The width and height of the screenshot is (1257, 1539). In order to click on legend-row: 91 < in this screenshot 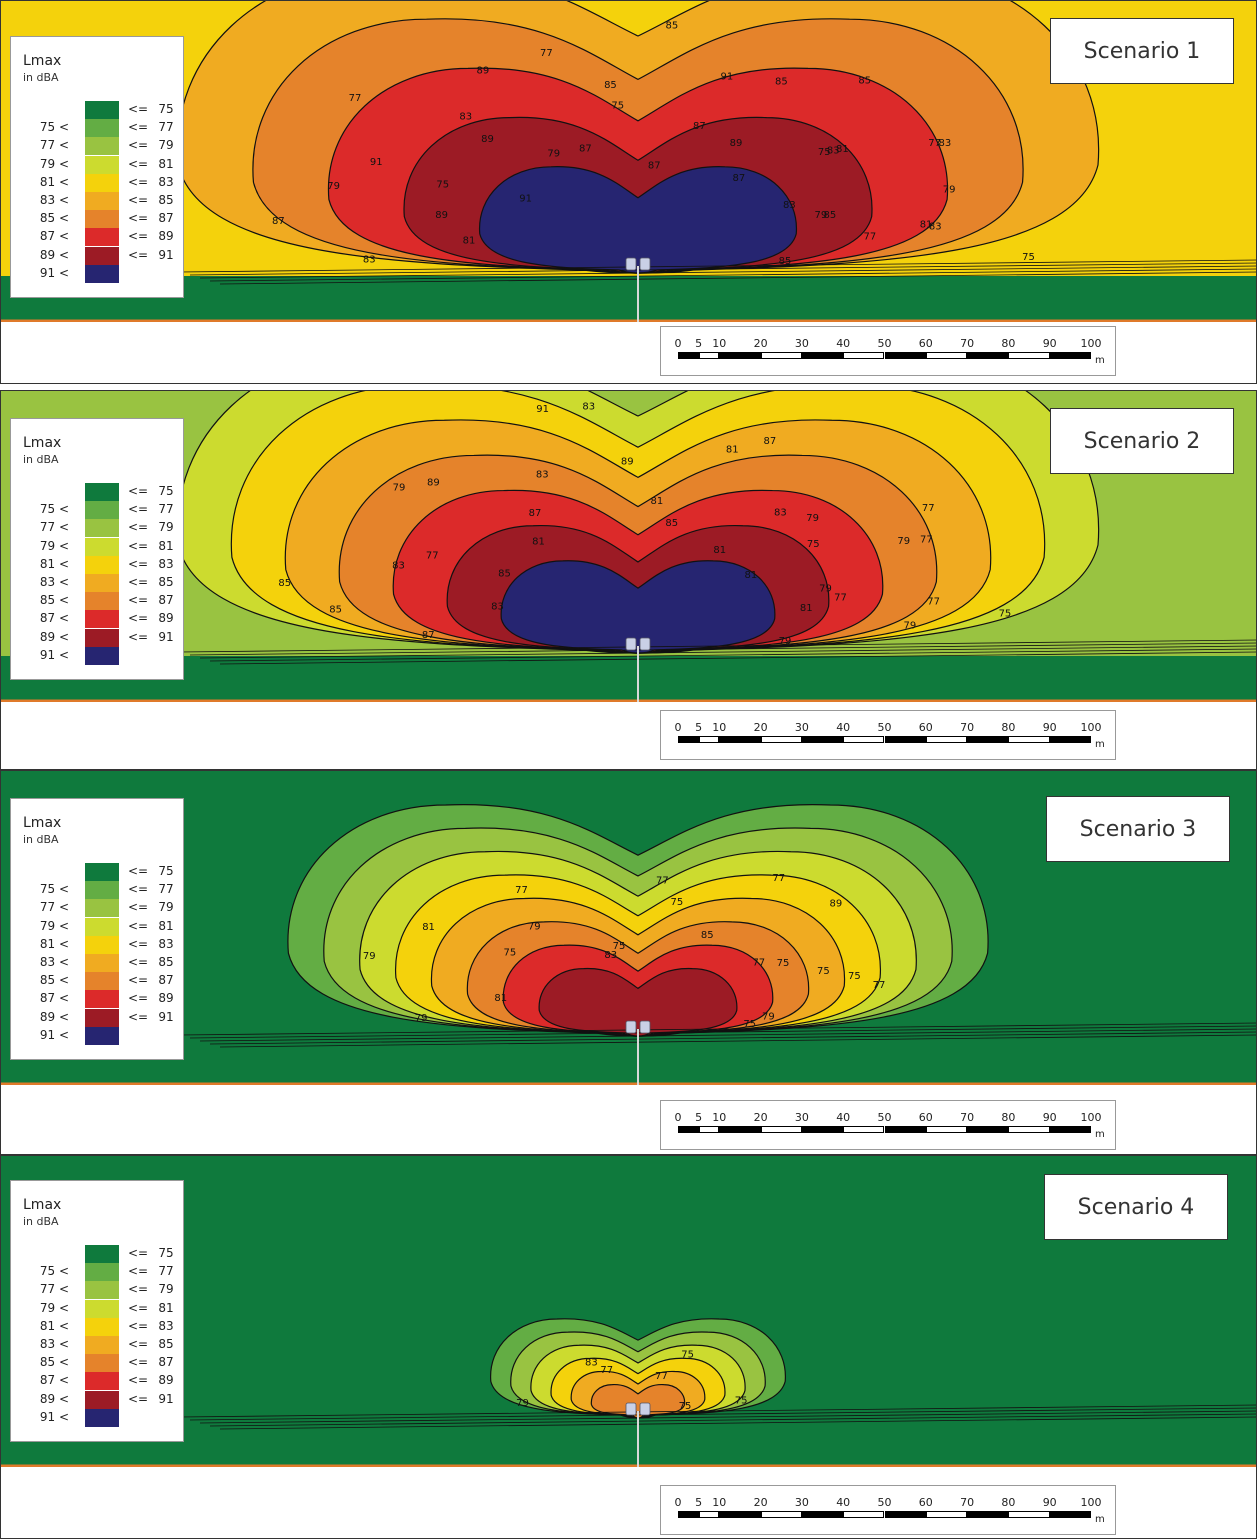, I will do `click(97, 1035)`.